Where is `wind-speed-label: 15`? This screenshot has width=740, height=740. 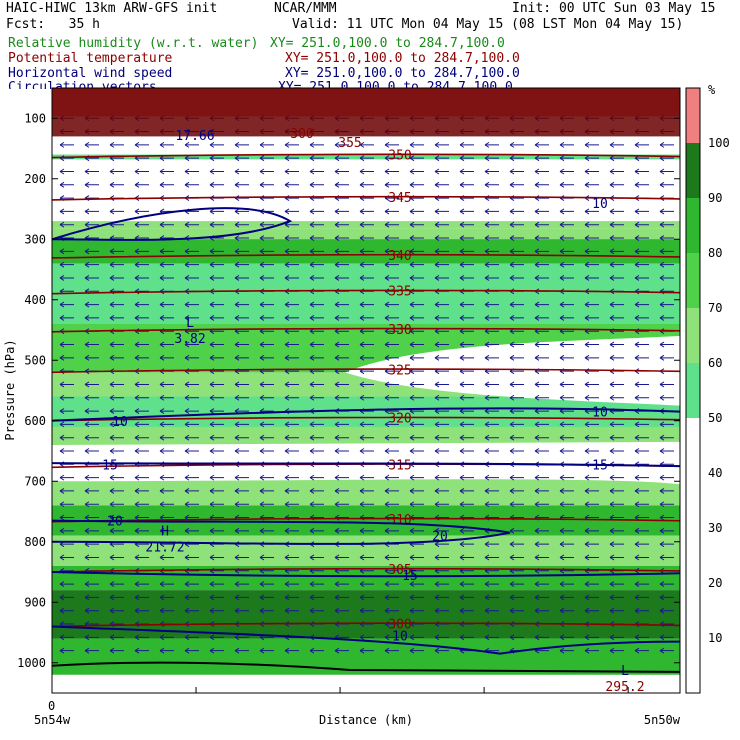
wind-speed-label: 15 is located at coordinates (600, 465).